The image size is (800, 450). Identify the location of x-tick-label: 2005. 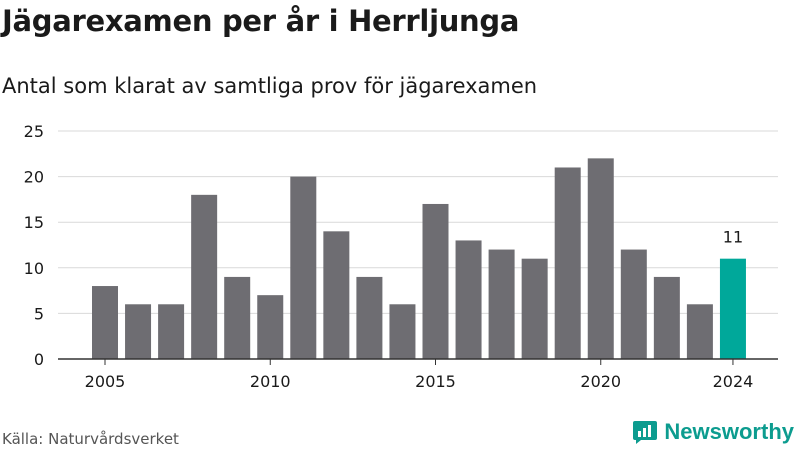
(105, 381).